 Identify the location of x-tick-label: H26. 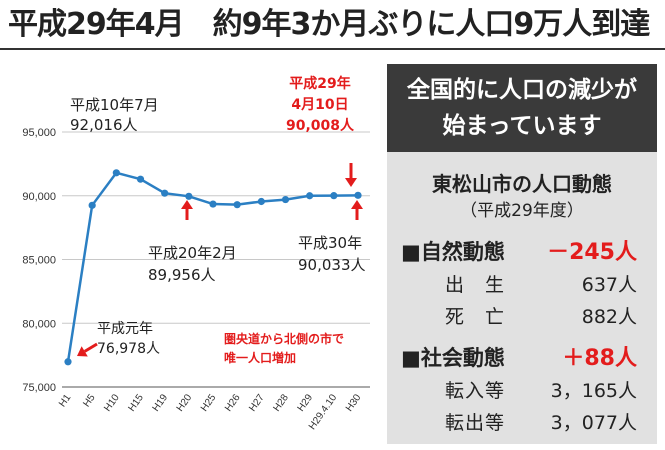
(233, 403).